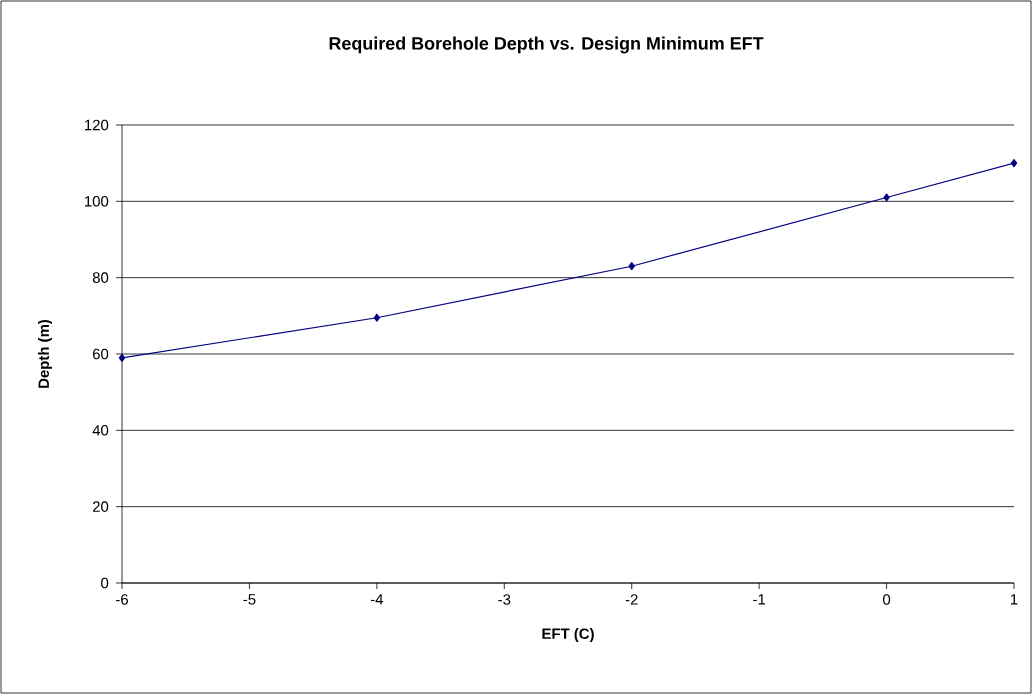 This screenshot has height=694, width=1032. Describe the element at coordinates (377, 599) in the screenshot. I see `x-tick-label: -4` at that location.